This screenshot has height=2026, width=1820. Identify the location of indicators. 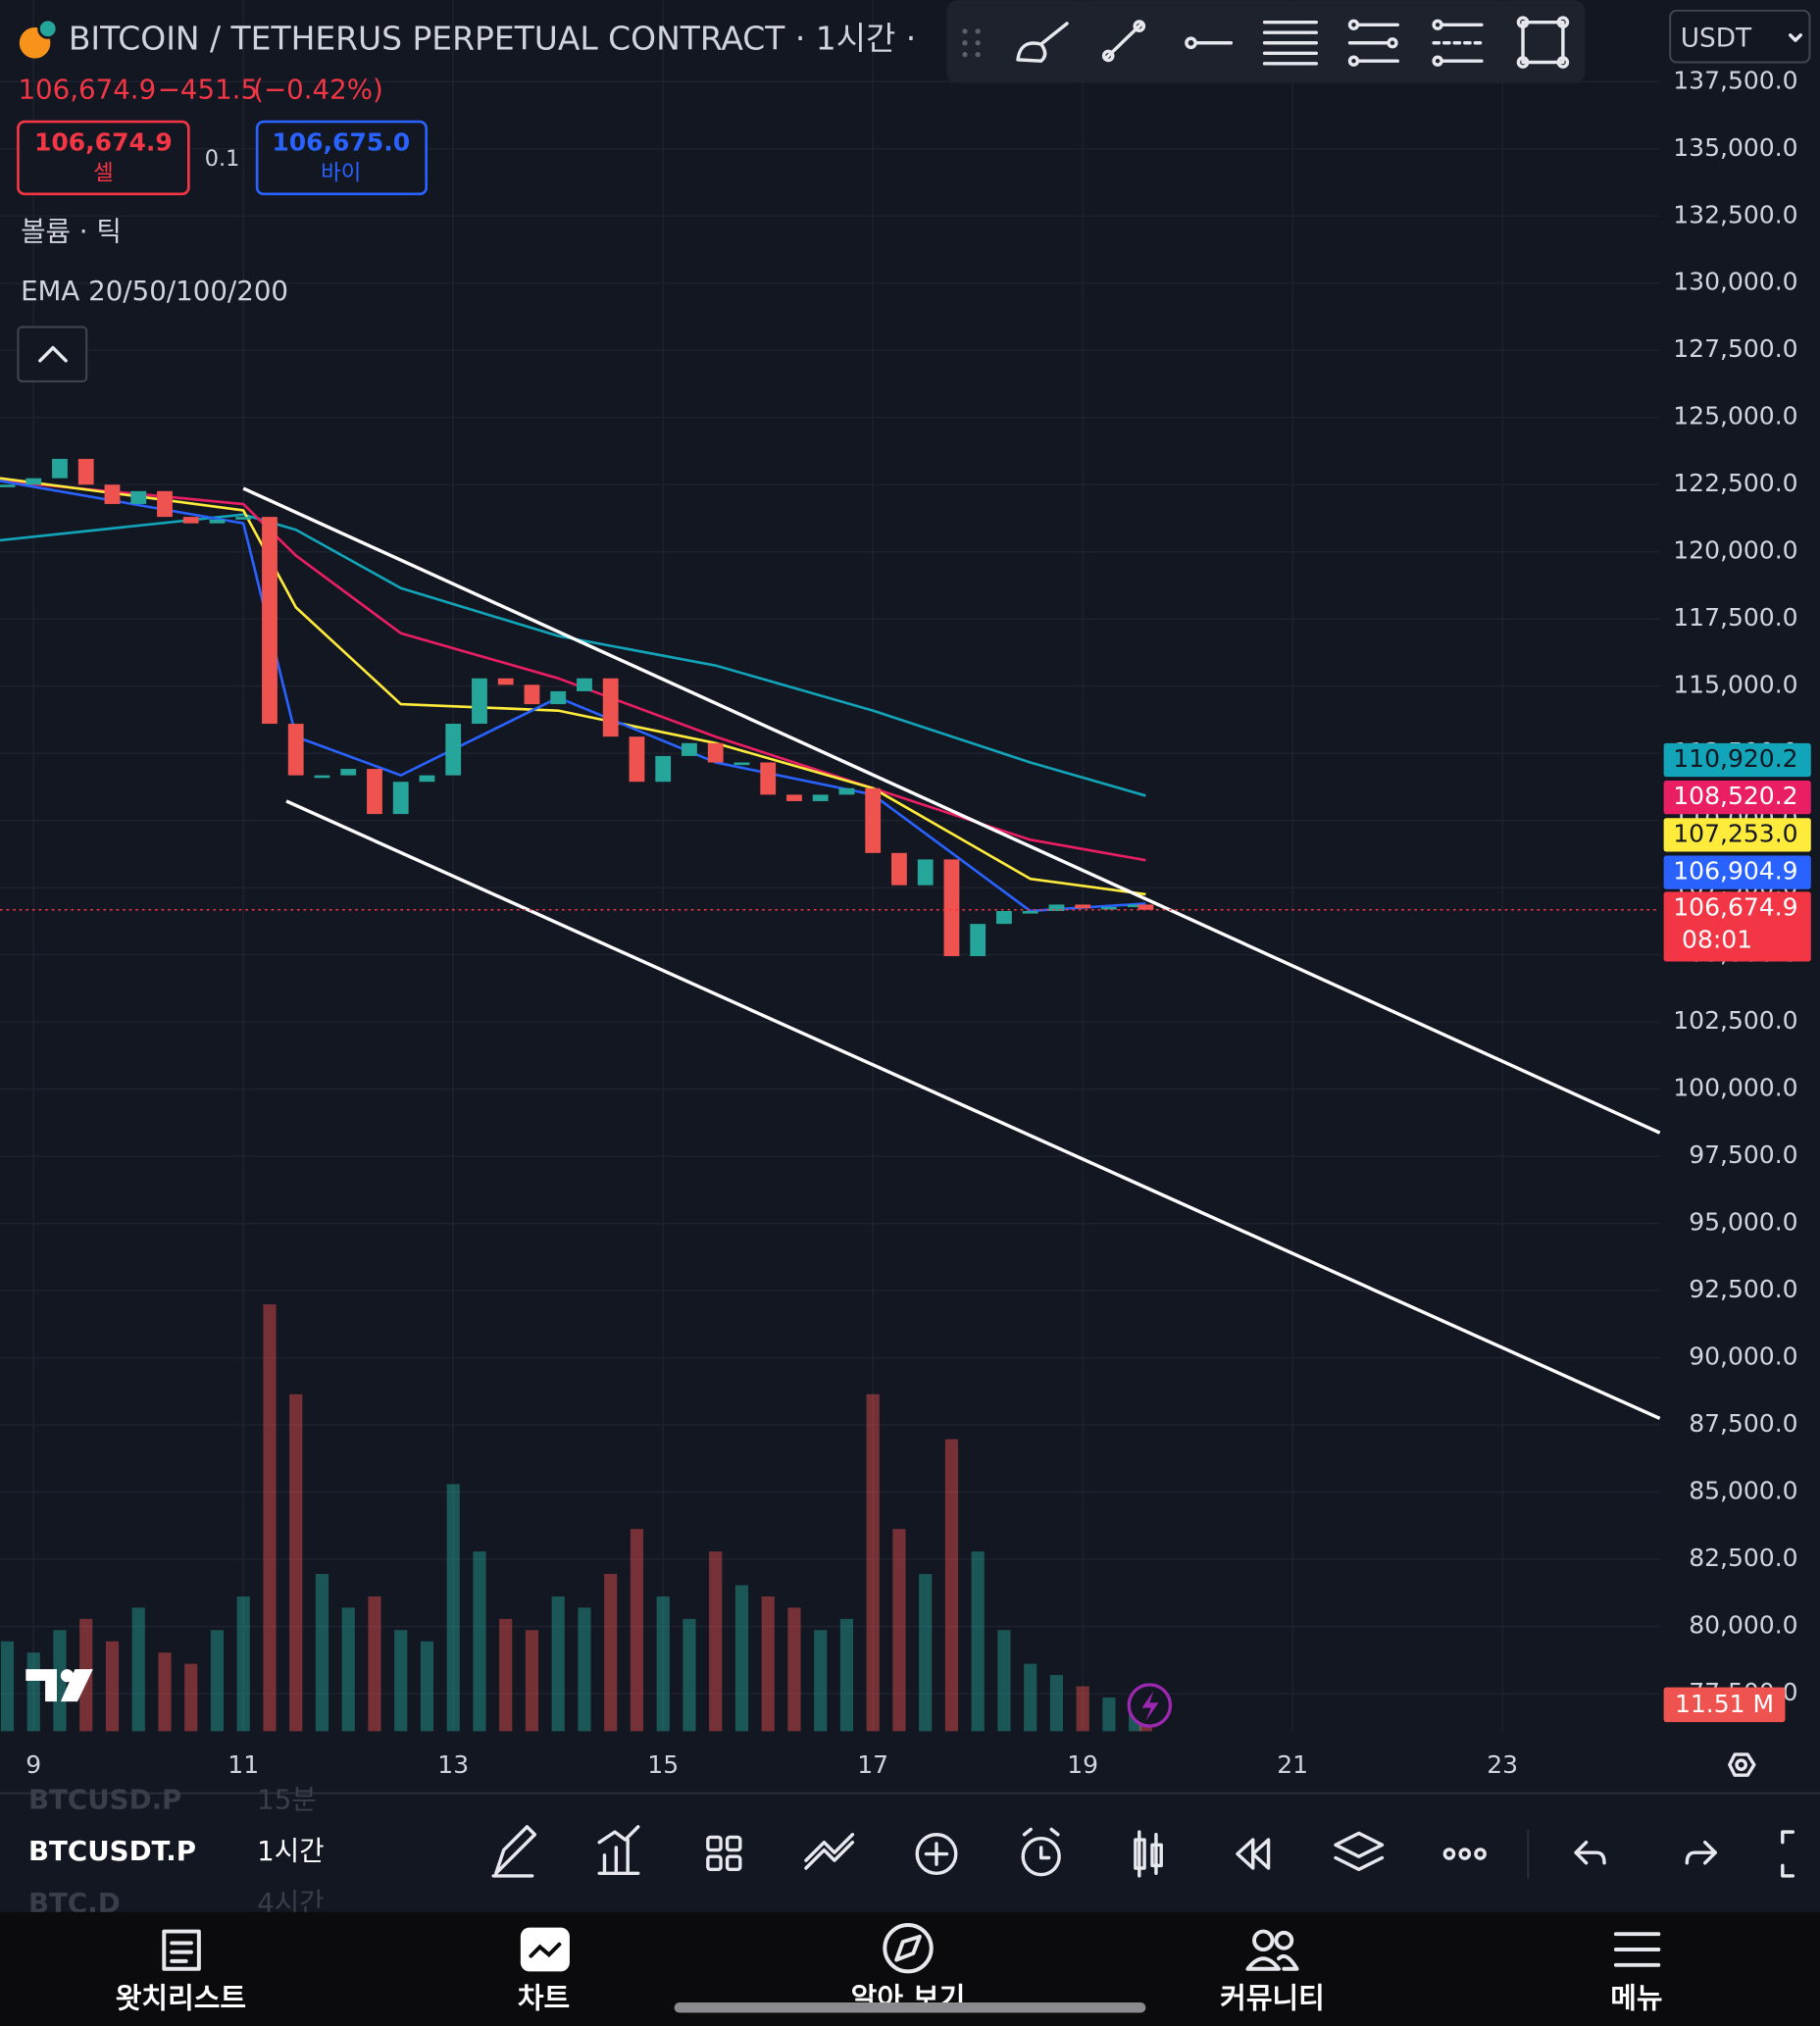
(618, 1850).